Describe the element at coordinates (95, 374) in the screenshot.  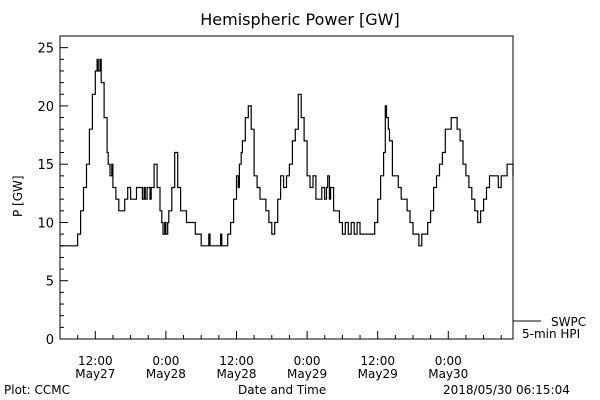
I see `x-tick-date-label: May27` at that location.